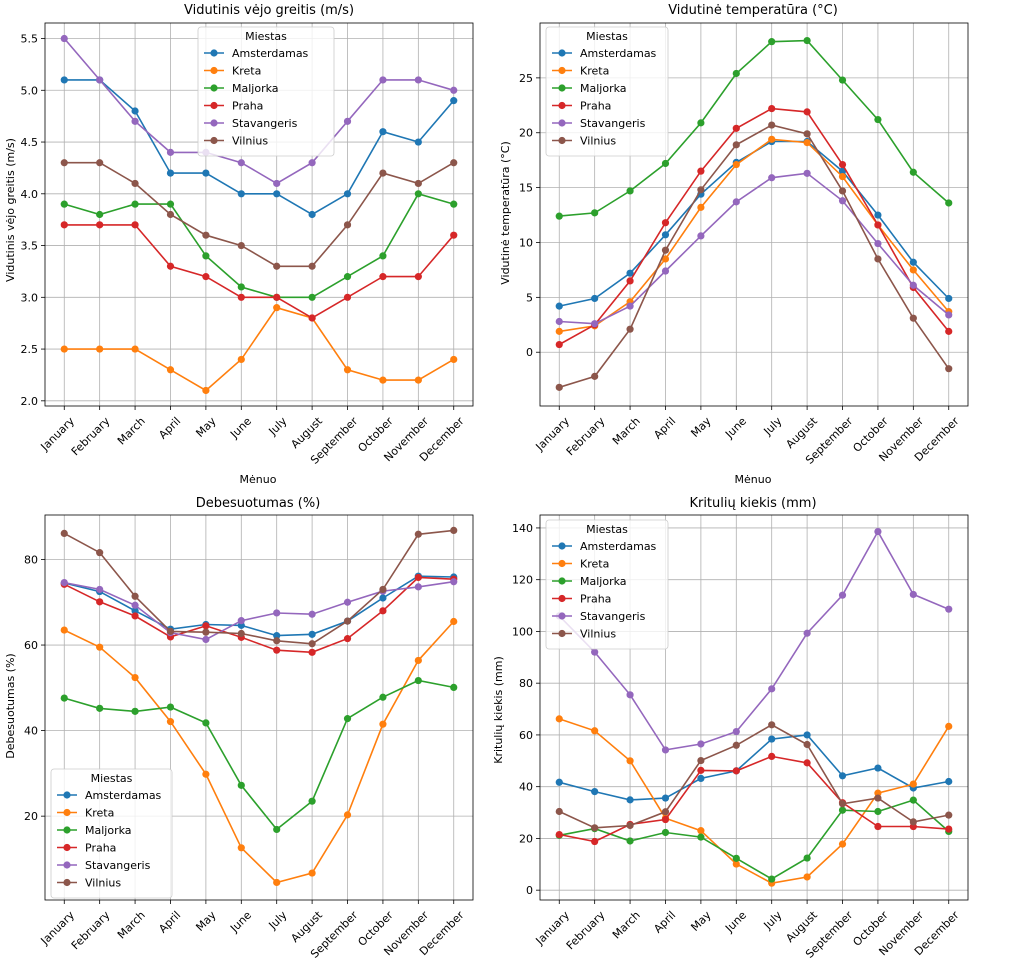 Image resolution: width=1015 pixels, height=964 pixels. Describe the element at coordinates (269, 10) in the screenshot. I see `chart-title: Vidutinis vėjo greitis (m/s)` at that location.